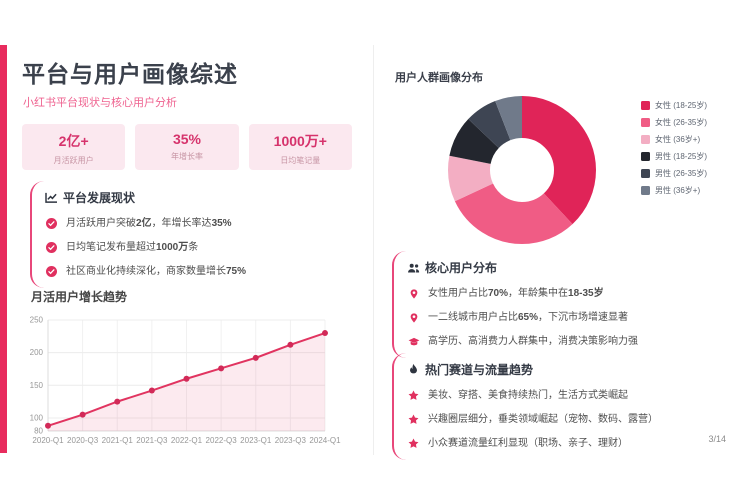 This screenshot has height=500, width=734. I want to click on list-item: 美妆、穿搭、美食持续热门，生活方式类崛起, so click(565, 395).